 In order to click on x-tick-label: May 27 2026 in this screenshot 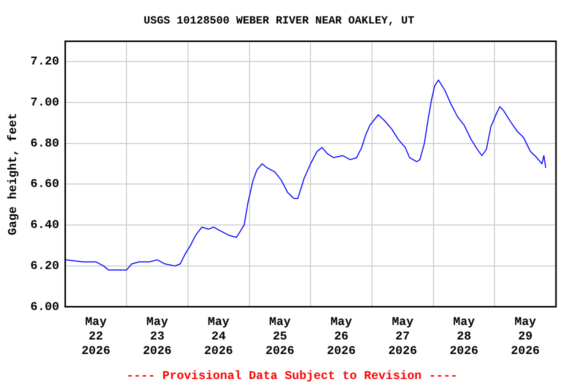, I will do `click(403, 336)`.